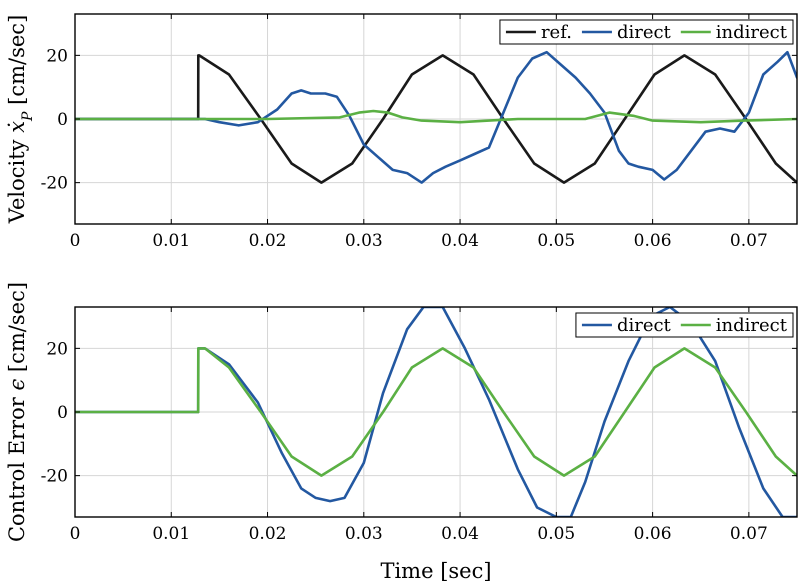  What do you see at coordinates (17, 178) in the screenshot?
I see `y-axis-label-text: Velocity` at bounding box center [17, 178].